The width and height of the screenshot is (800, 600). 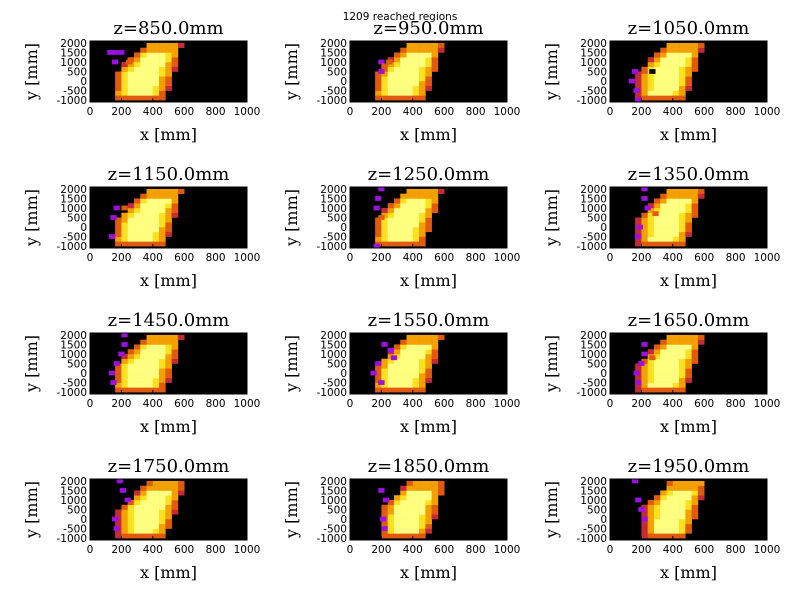 I want to click on panel-title: z=850.0mm, so click(x=168, y=28).